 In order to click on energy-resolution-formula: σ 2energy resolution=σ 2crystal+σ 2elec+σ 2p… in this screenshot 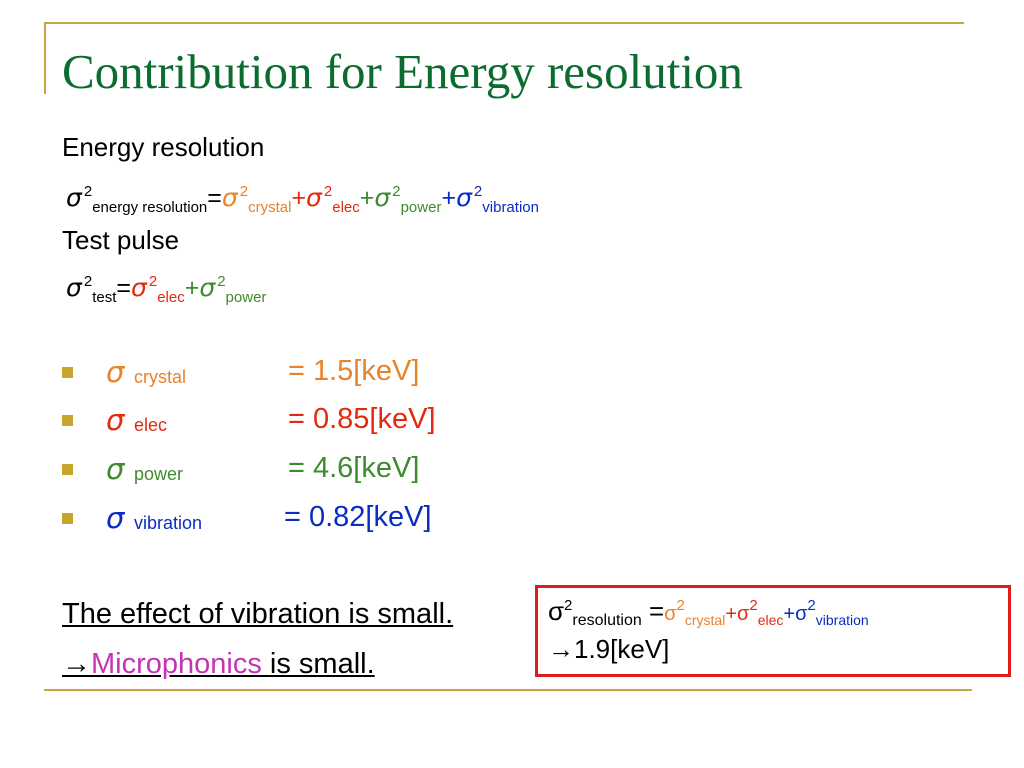, I will do `click(302, 200)`.